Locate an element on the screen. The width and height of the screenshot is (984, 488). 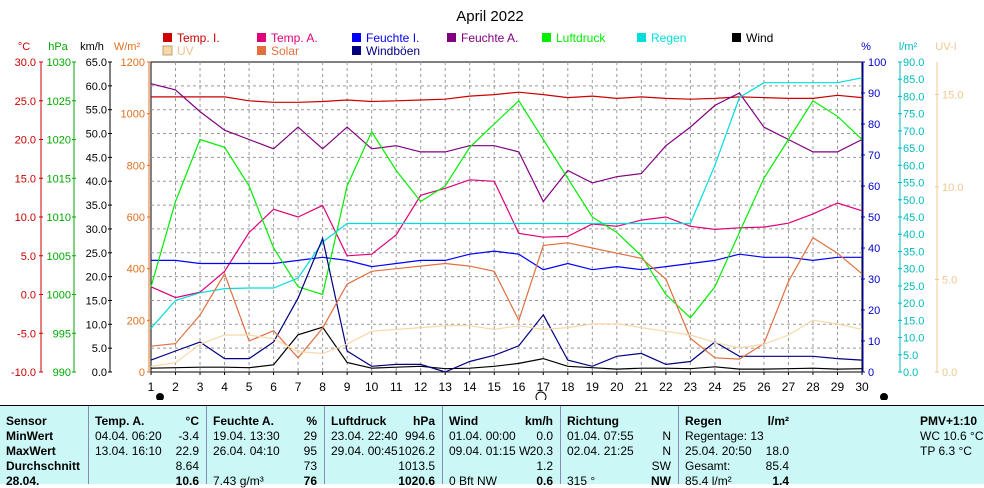
kmh-tick-label: 35.0 is located at coordinates (96, 206).